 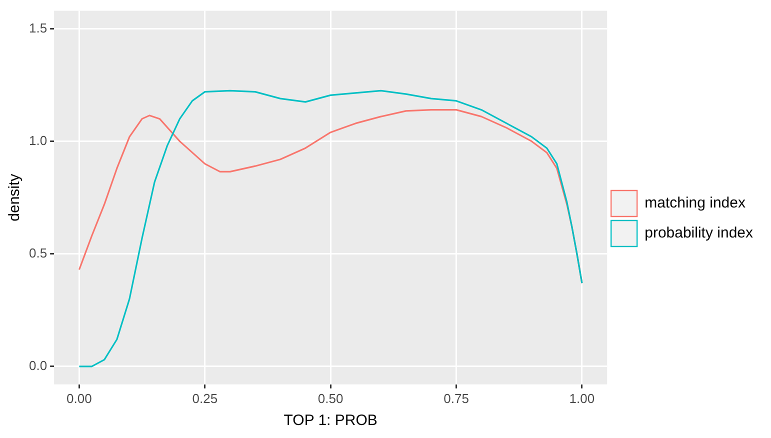 What do you see at coordinates (331, 421) in the screenshot?
I see `x-axis-title: TOP 1: PROB` at bounding box center [331, 421].